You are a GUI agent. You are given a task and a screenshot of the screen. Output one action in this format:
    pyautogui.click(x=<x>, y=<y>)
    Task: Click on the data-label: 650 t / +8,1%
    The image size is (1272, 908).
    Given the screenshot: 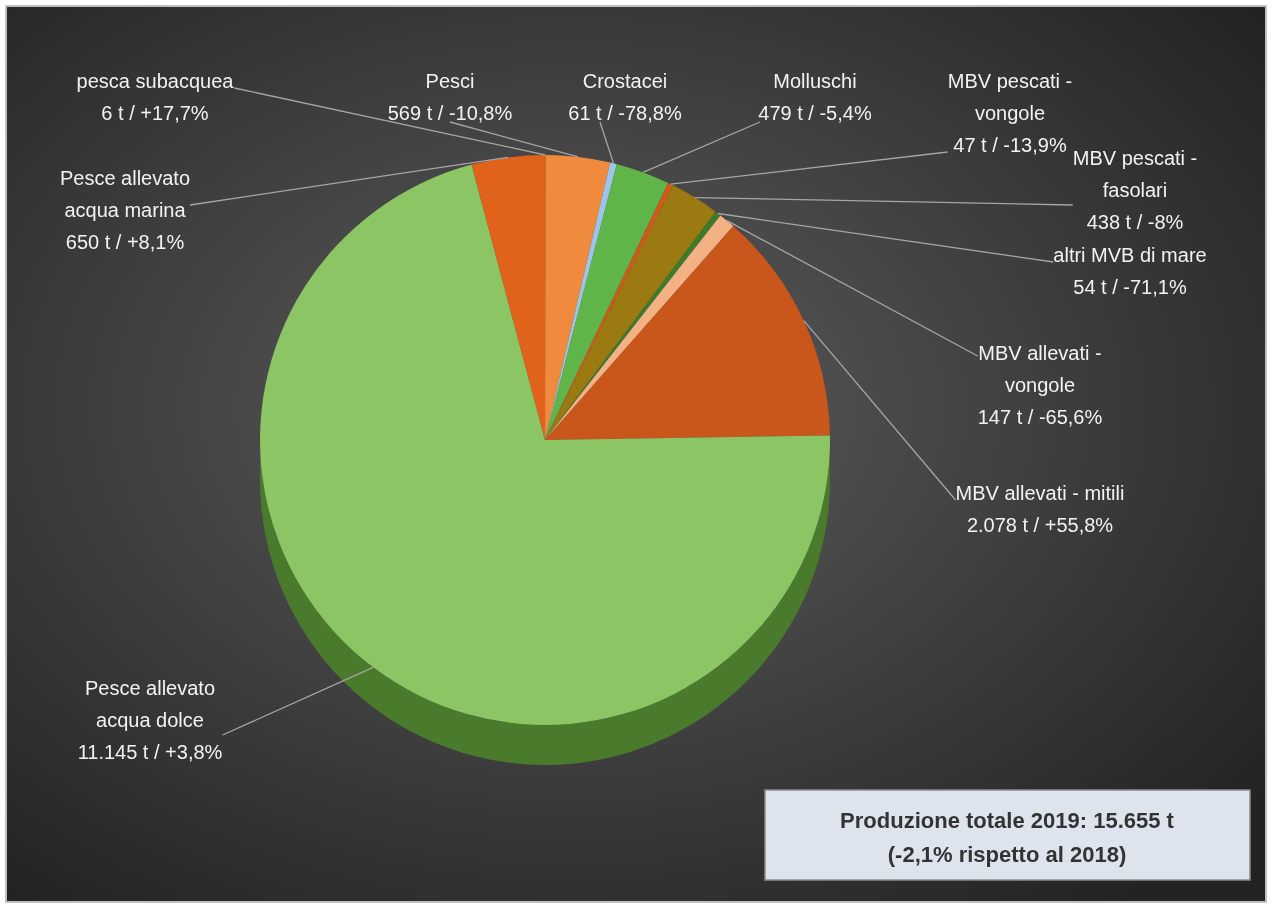 What is the action you would take?
    pyautogui.click(x=125, y=242)
    